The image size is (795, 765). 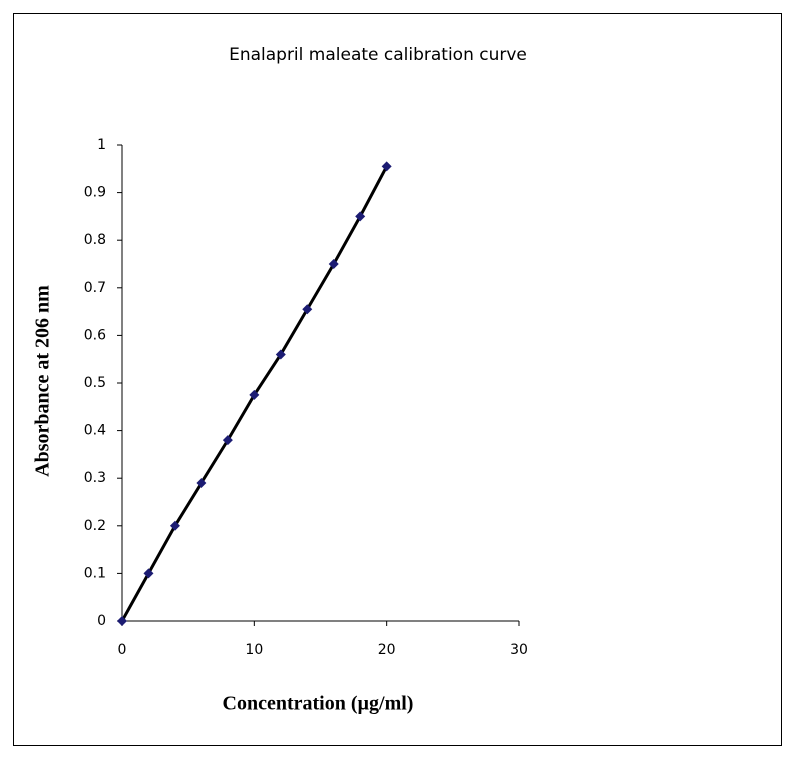 I want to click on y-tick-label: 0.9, so click(x=95, y=193).